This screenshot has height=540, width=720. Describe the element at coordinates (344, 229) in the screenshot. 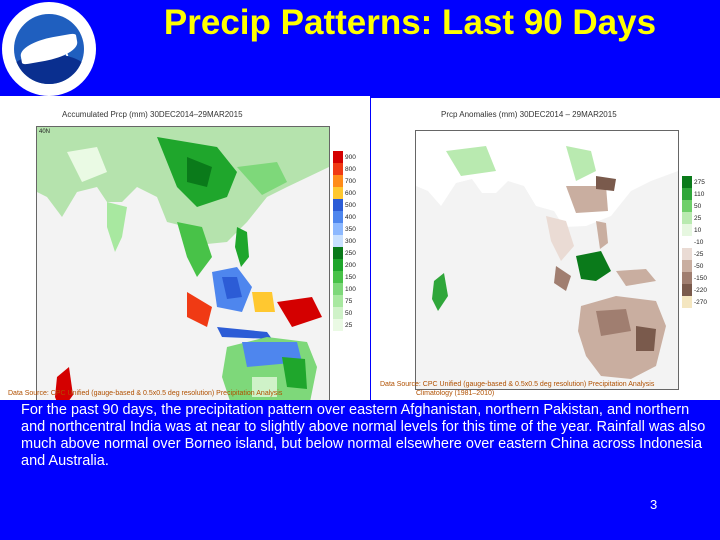

I see `legend-entry: 350` at that location.